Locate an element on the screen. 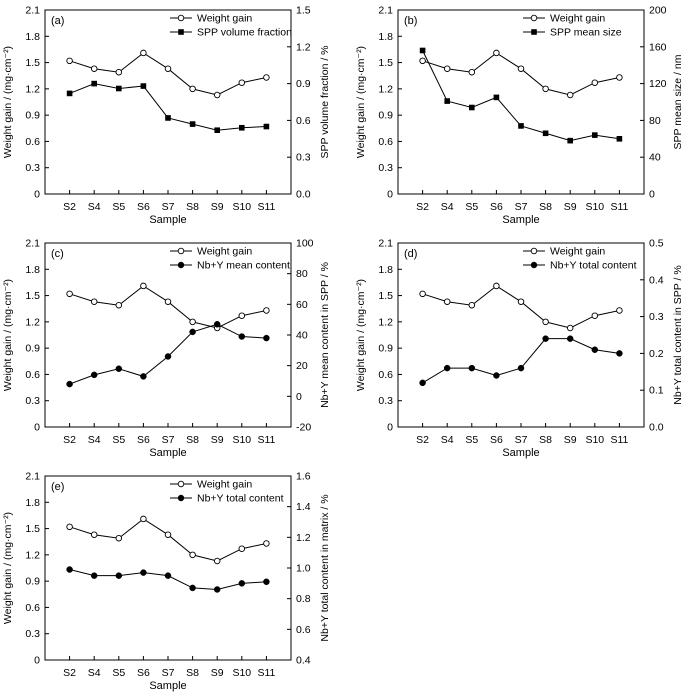  data-point-s1-S10 is located at coordinates (595, 349).